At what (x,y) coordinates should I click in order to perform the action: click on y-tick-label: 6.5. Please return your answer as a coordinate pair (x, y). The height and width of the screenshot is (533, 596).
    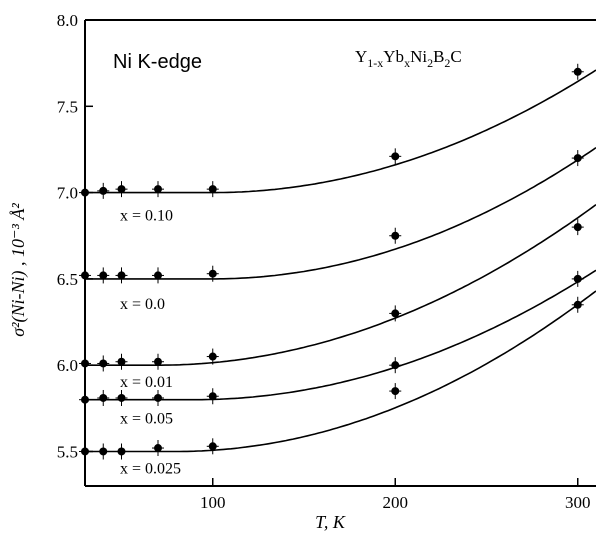
    Looking at the image, I should click on (67, 279).